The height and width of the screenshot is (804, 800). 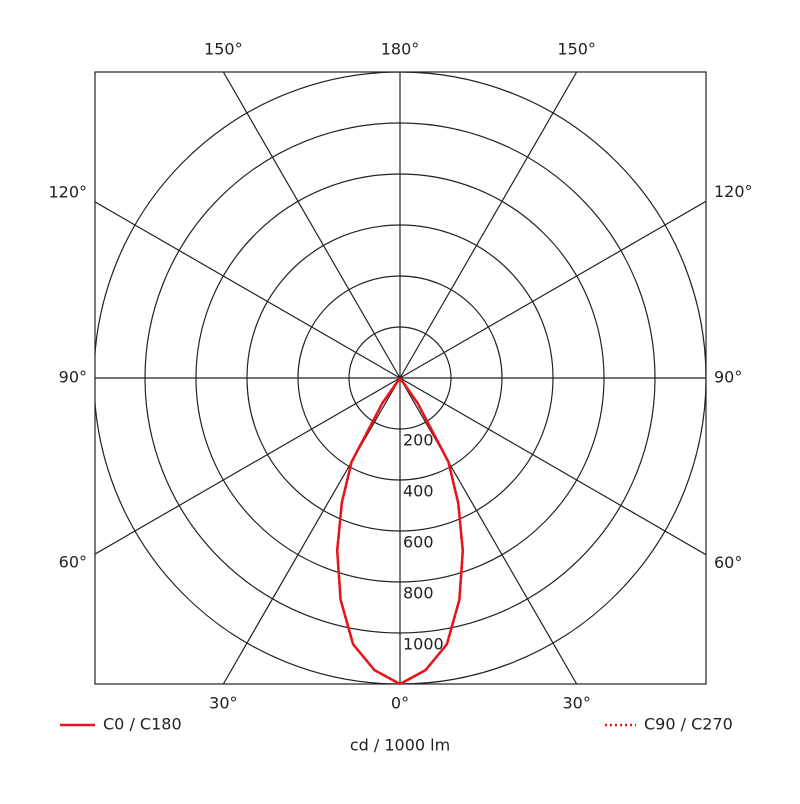 I want to click on r-tick-label: 200, so click(x=418, y=440).